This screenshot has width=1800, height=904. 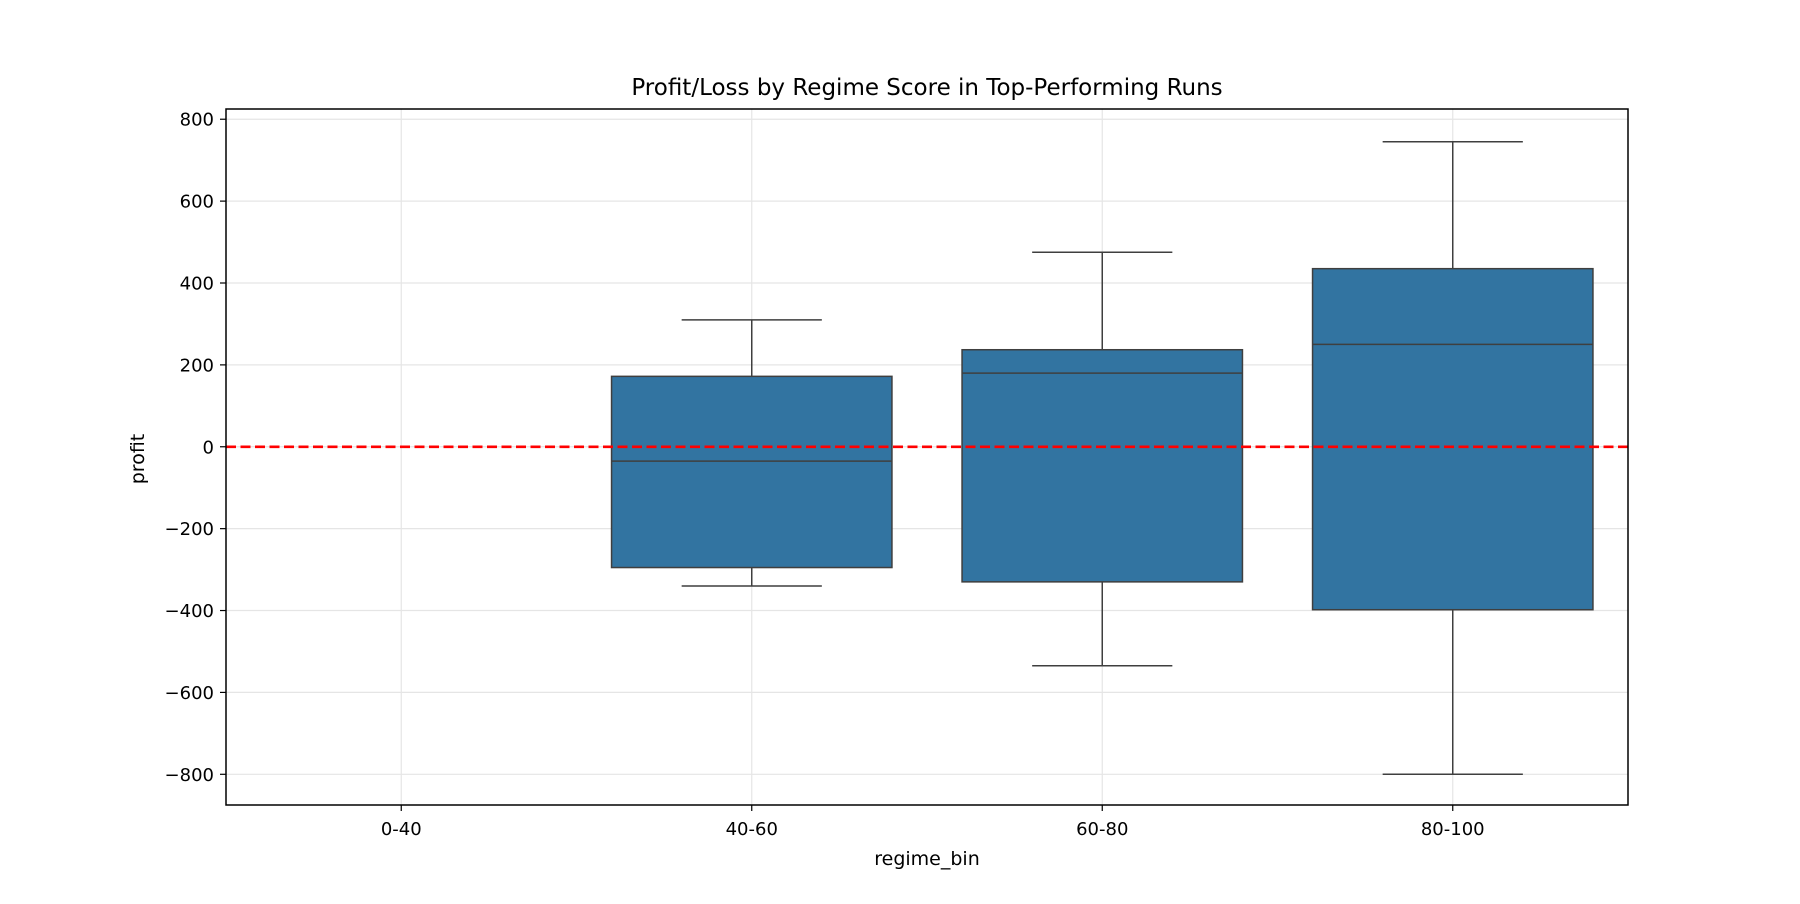 What do you see at coordinates (197, 202) in the screenshot?
I see `y-tick-label: 600` at bounding box center [197, 202].